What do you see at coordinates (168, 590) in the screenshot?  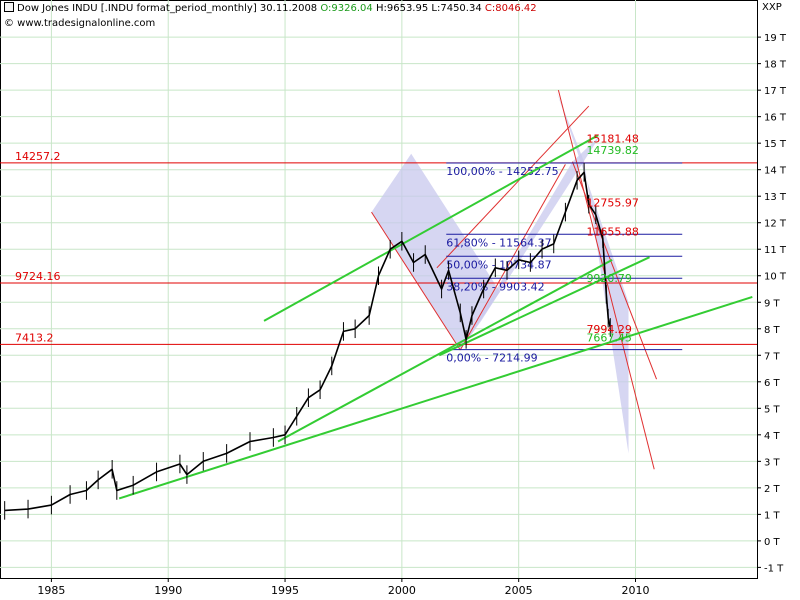 I see `x-tick-label: 1990` at bounding box center [168, 590].